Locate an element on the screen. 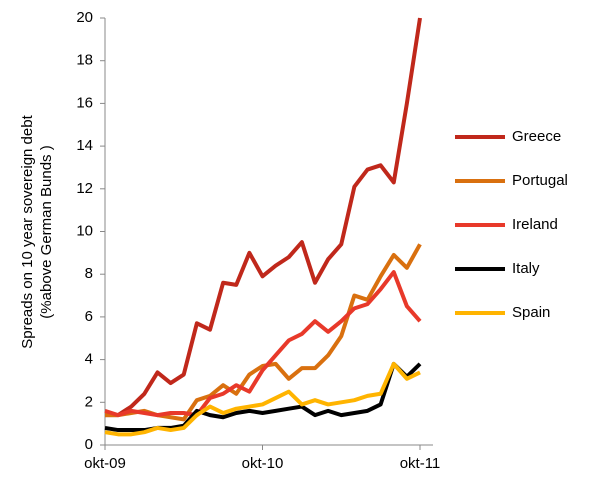 This screenshot has height=480, width=594. y-axis-label: (%above German Bunds ) is located at coordinates (46, 231).